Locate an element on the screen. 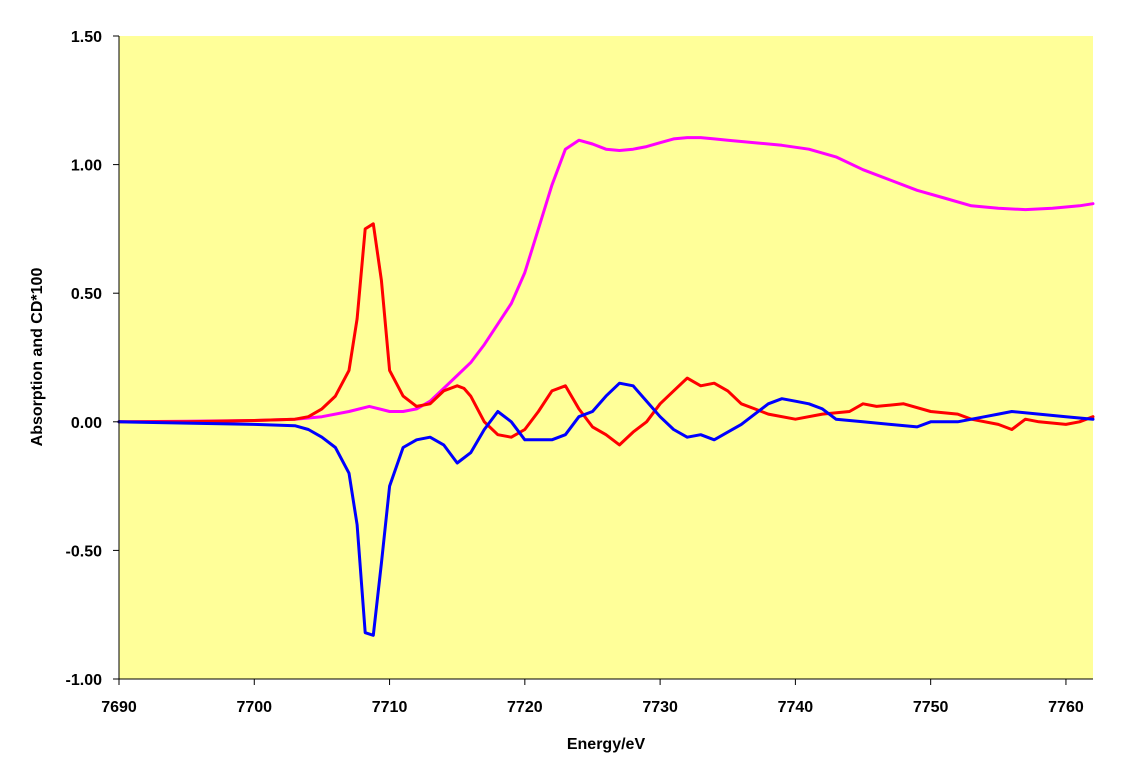 Image resolution: width=1138 pixels, height=778 pixels. x-tick-label: 7740 is located at coordinates (796, 707).